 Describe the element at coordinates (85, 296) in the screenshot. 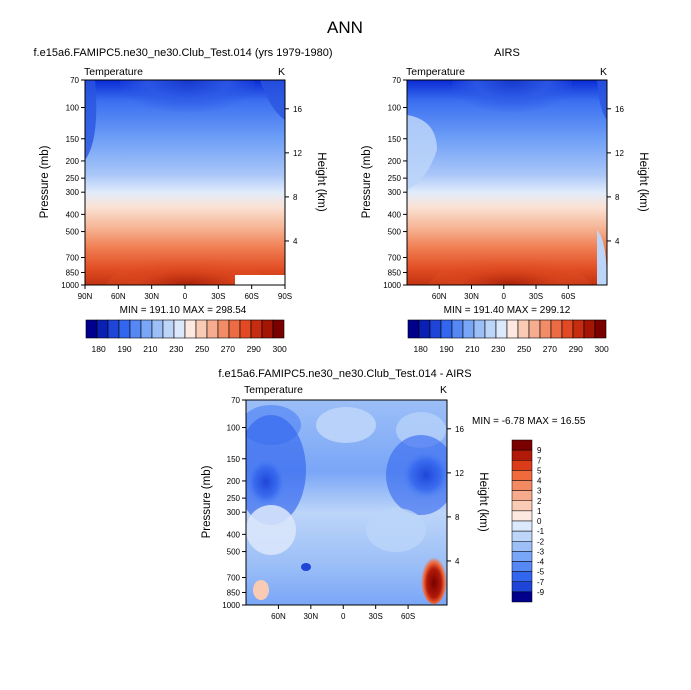

I see `x-tick-label: 90N` at that location.